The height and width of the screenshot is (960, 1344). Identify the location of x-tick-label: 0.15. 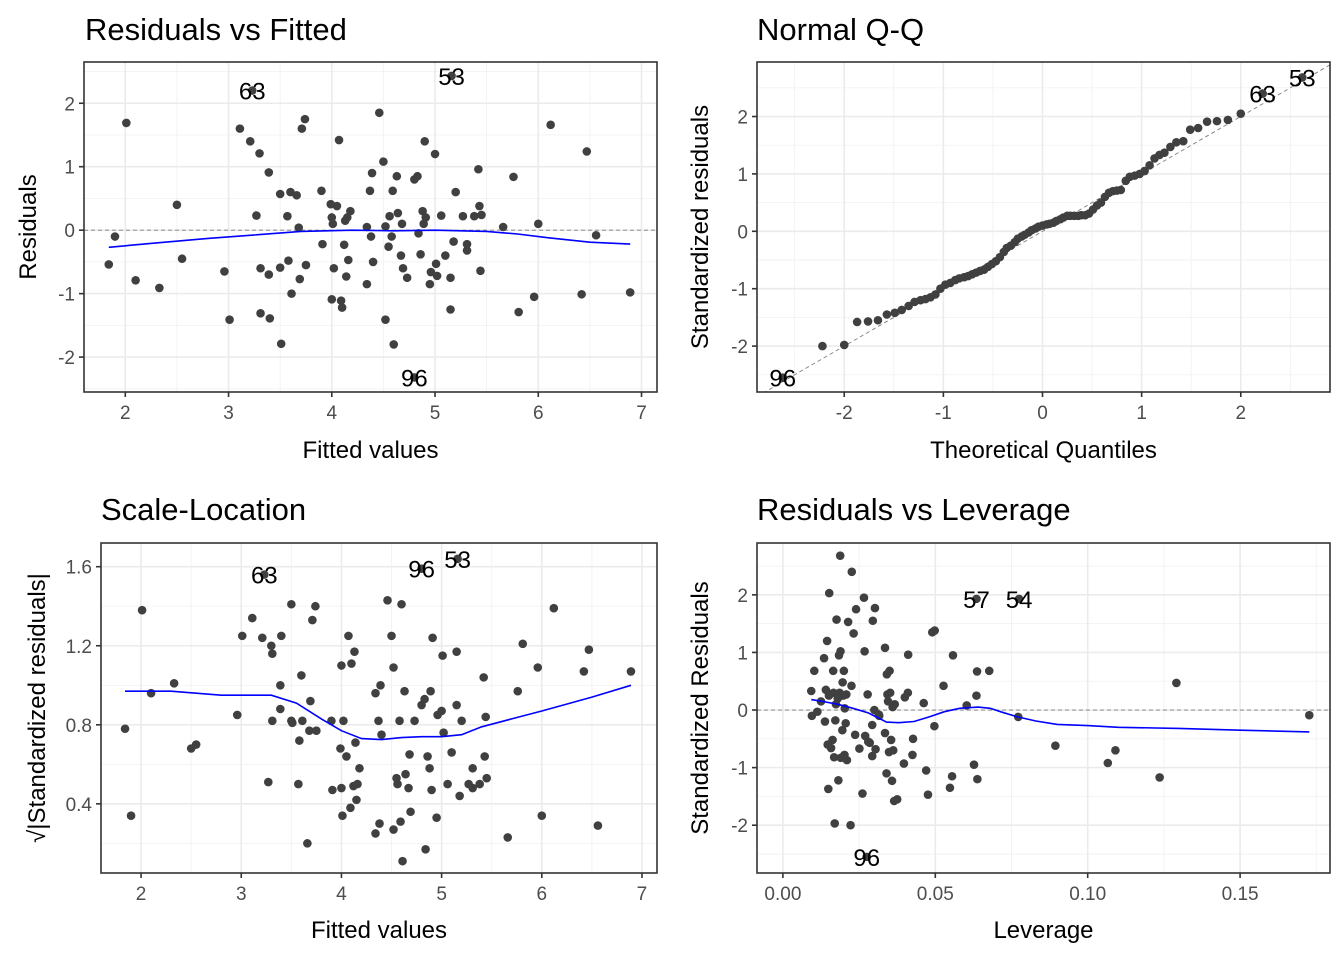
(1240, 894).